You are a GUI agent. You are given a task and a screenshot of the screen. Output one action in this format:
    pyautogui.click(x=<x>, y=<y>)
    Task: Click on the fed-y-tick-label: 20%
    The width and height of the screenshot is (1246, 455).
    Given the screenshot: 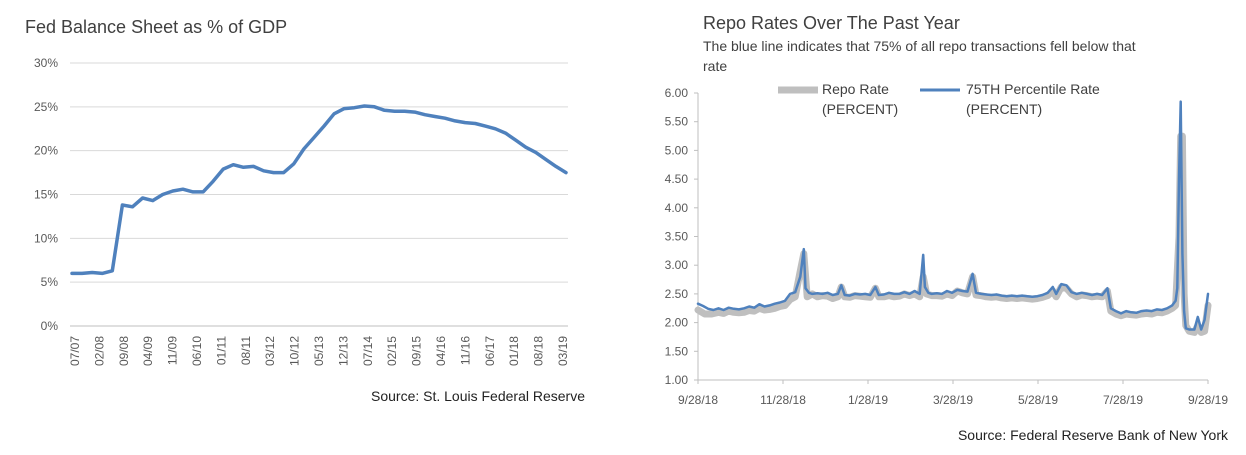 What is the action you would take?
    pyautogui.click(x=46, y=151)
    